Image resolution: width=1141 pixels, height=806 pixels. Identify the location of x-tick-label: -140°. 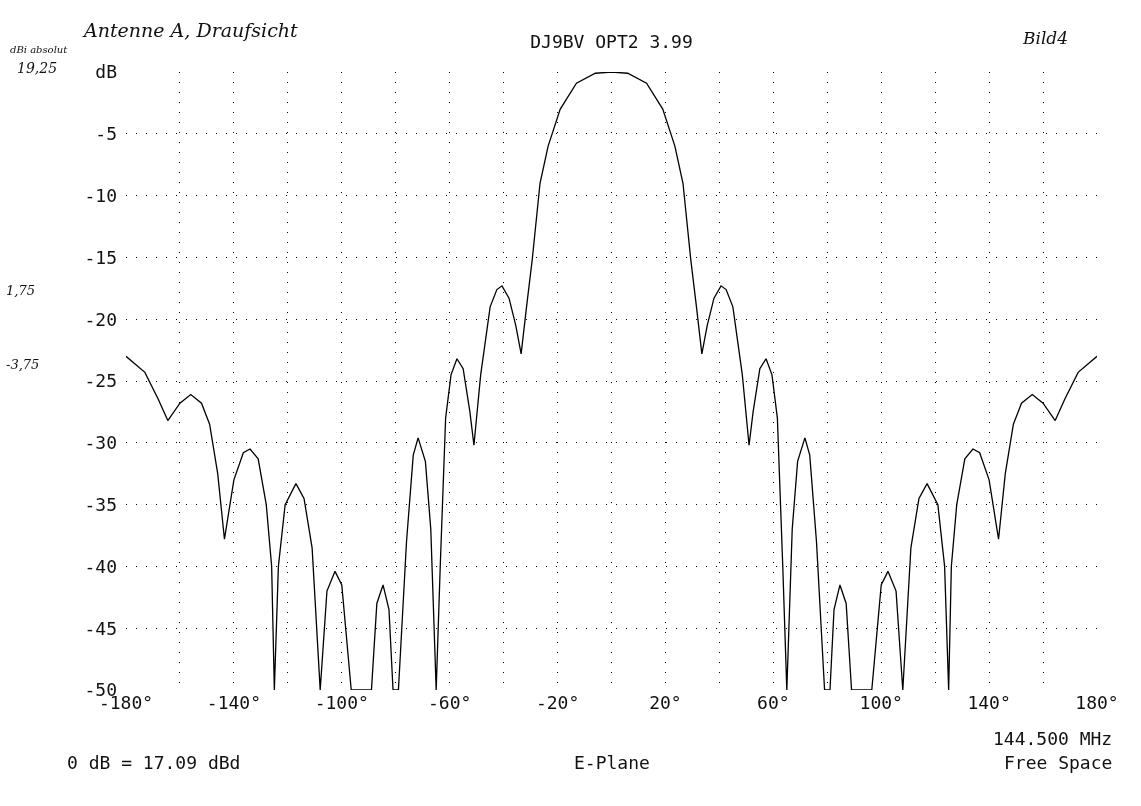
(233, 702).